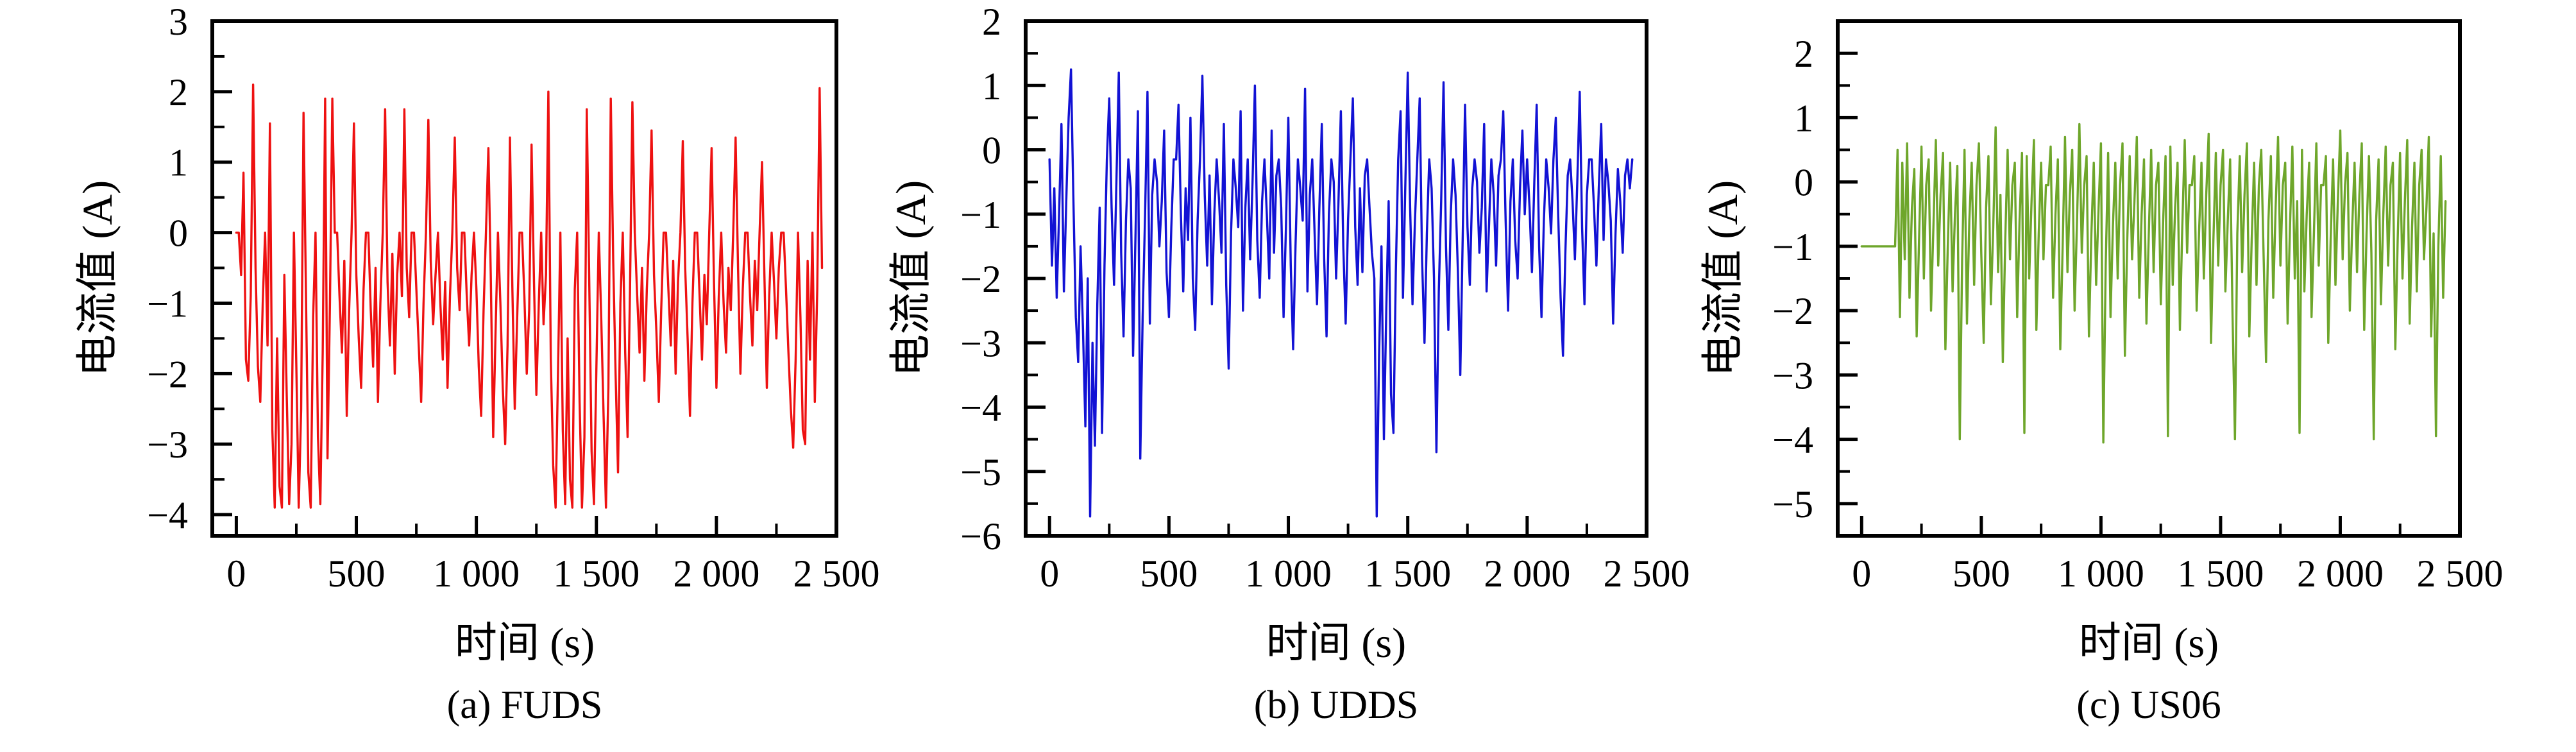 This screenshot has height=752, width=2576. What do you see at coordinates (911, 278) in the screenshot?
I see `y-axis-title-udds: 电流值 (A)` at bounding box center [911, 278].